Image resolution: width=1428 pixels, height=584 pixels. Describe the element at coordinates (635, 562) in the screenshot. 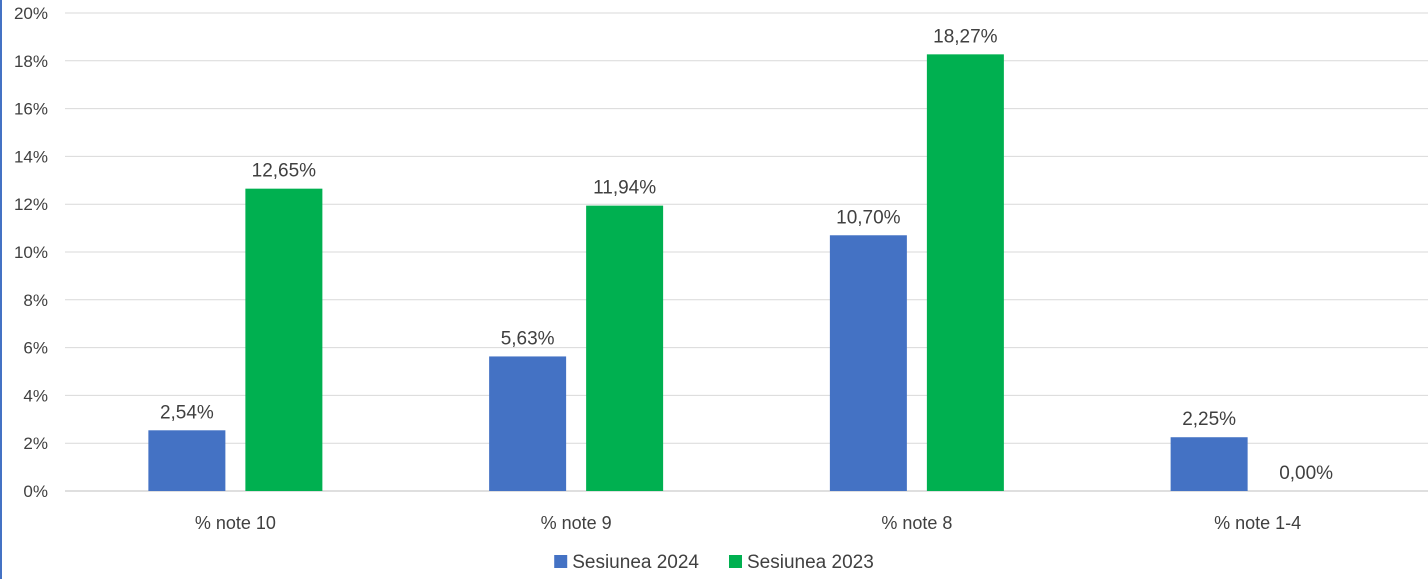

I see `legend-label: Sesiunea 2024` at that location.